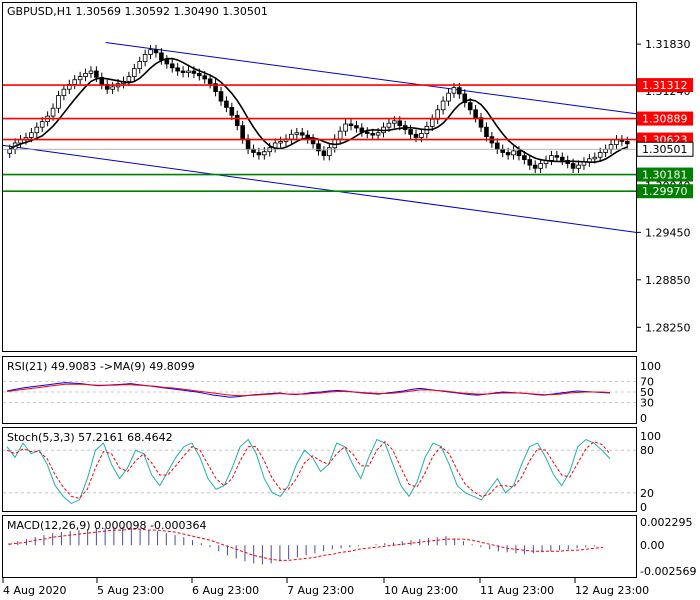  Describe the element at coordinates (668, 232) in the screenshot. I see `price-tick-label: 1.29450` at that location.